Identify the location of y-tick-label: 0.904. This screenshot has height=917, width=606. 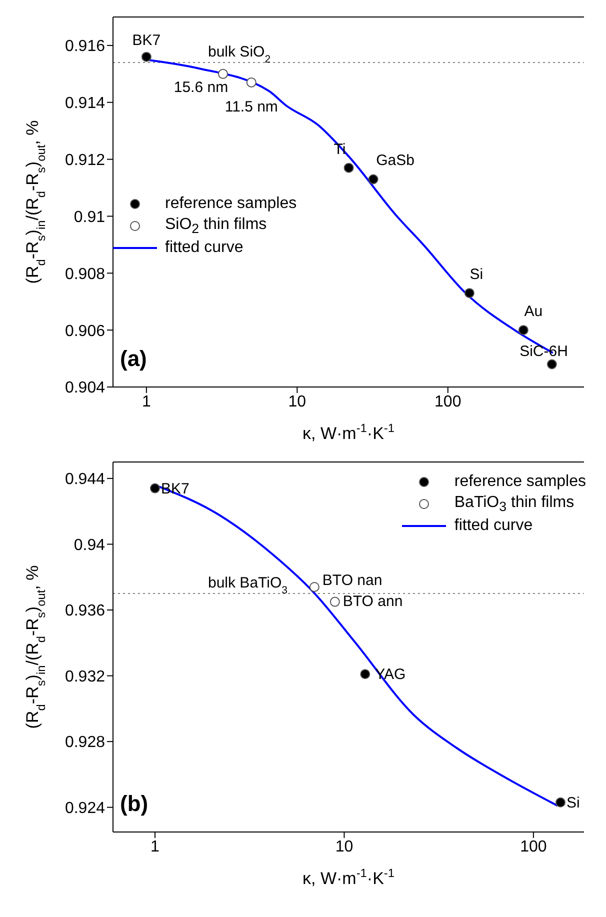
(85, 388).